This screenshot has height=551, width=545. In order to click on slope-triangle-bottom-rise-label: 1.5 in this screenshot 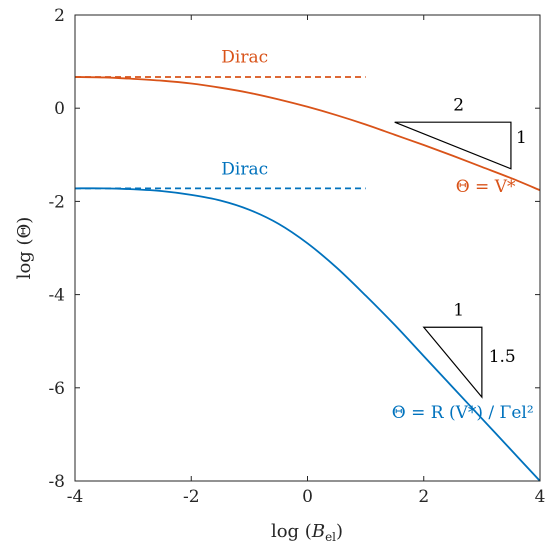, I will do `click(502, 357)`.